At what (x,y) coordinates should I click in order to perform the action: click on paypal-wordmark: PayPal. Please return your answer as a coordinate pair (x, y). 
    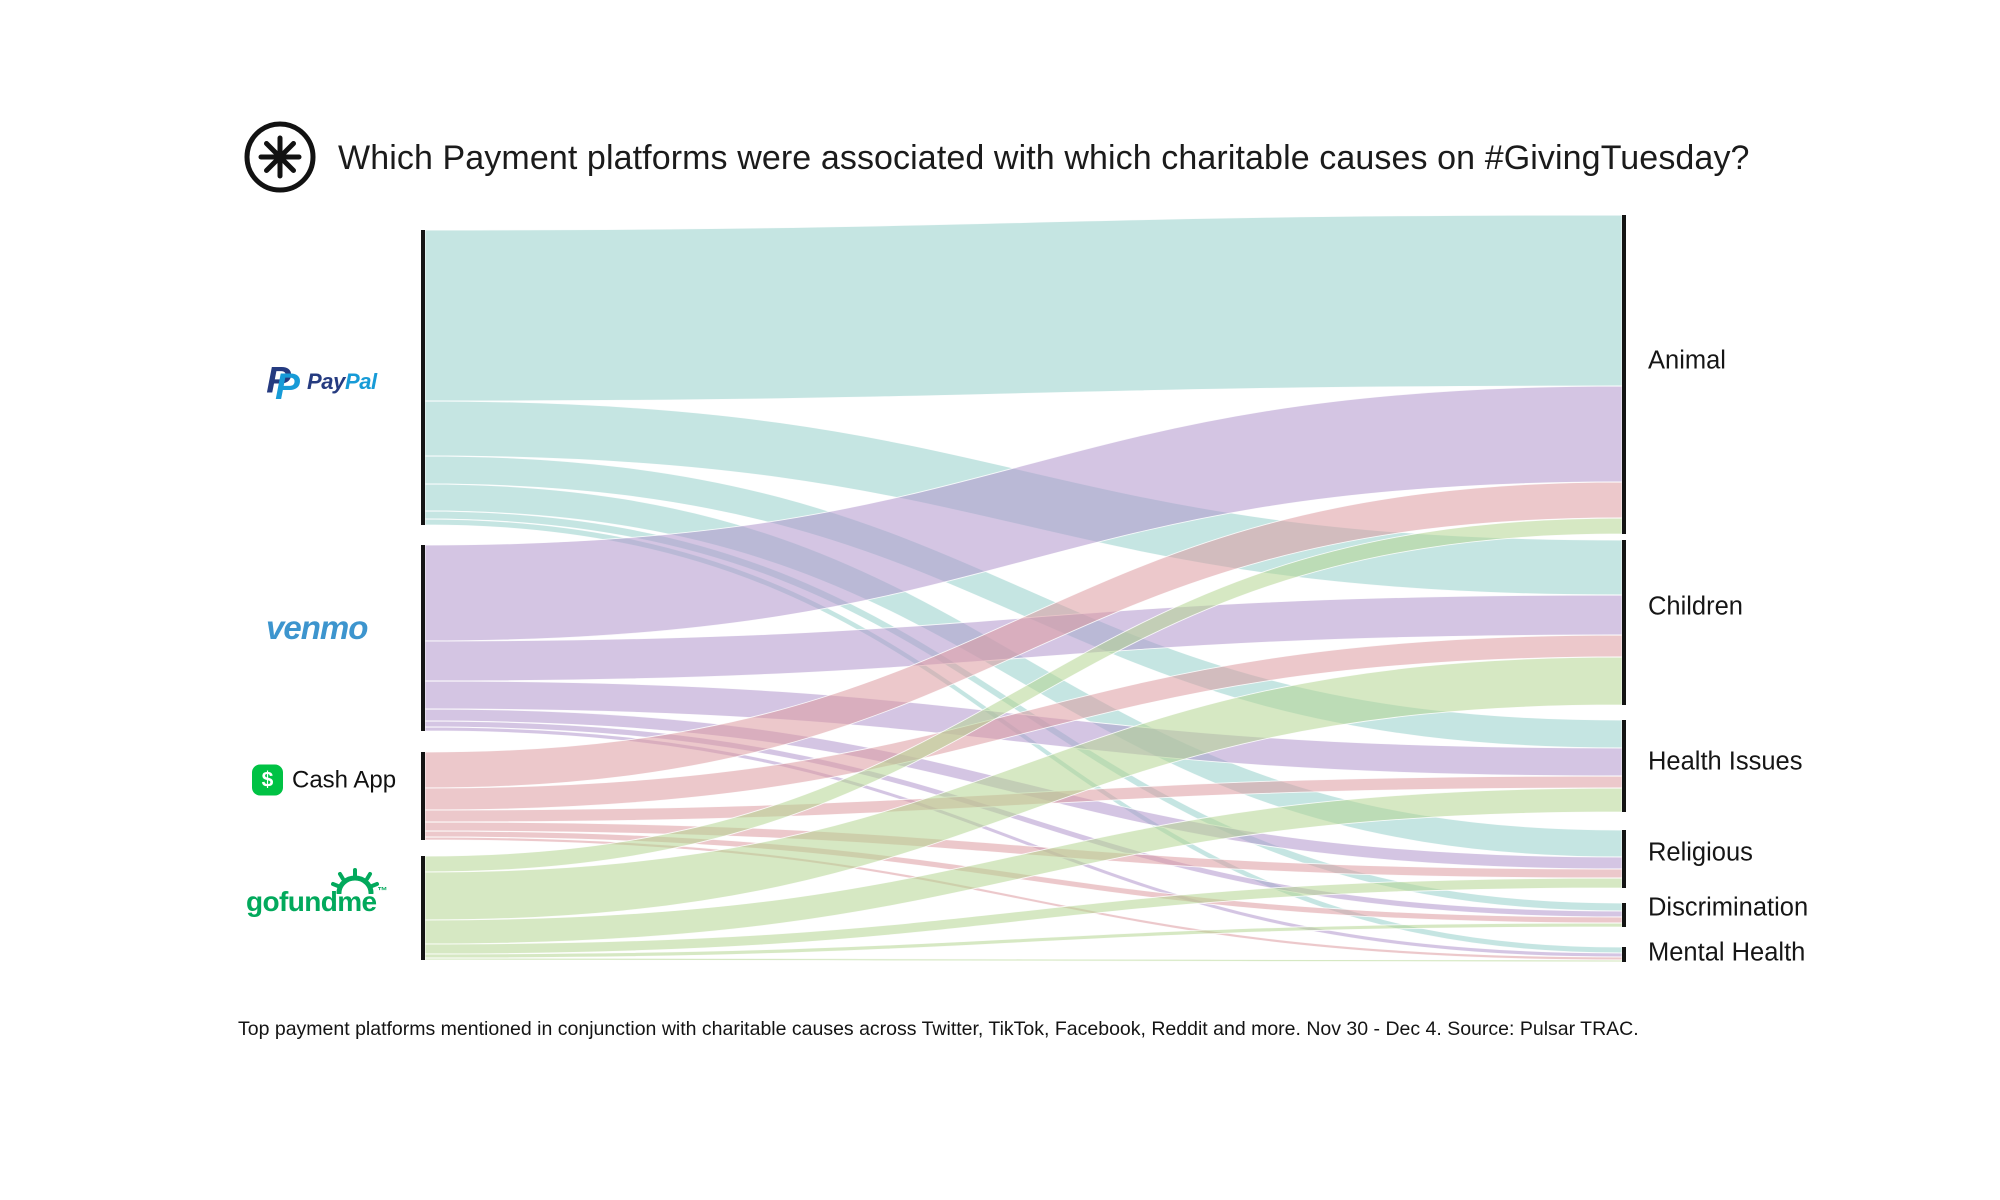
    Looking at the image, I should click on (342, 382).